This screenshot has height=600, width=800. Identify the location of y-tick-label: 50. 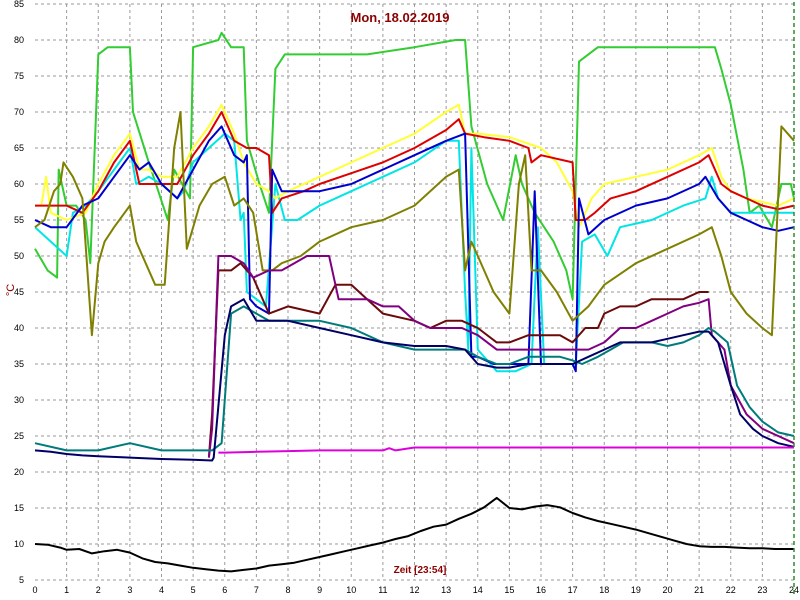
(19, 256).